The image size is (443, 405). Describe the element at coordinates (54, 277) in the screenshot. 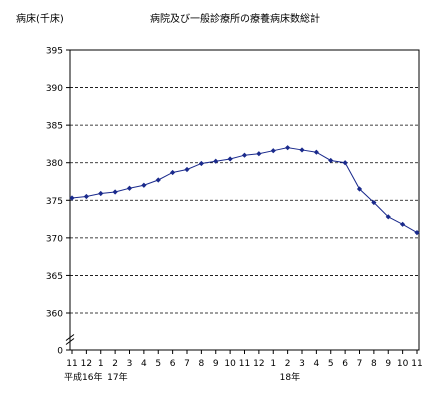

I see `y-tick-label: 365` at that location.